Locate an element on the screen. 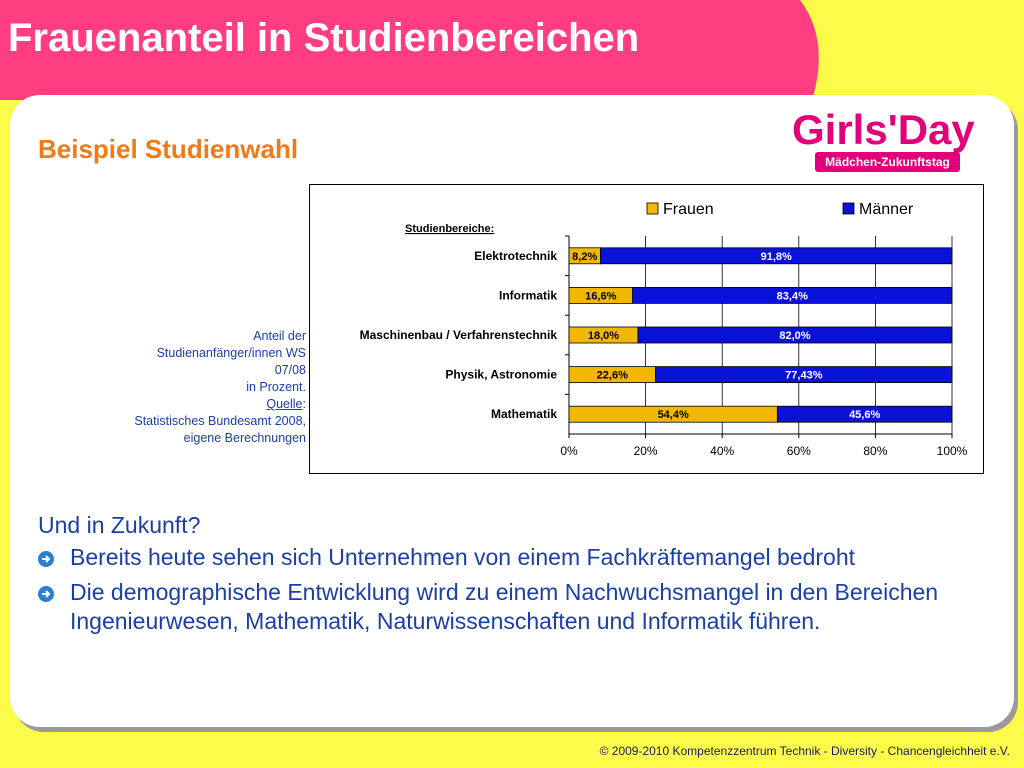 This screenshot has width=1024, height=768. girlsday-logo: Girls'Day is located at coordinates (893, 139).